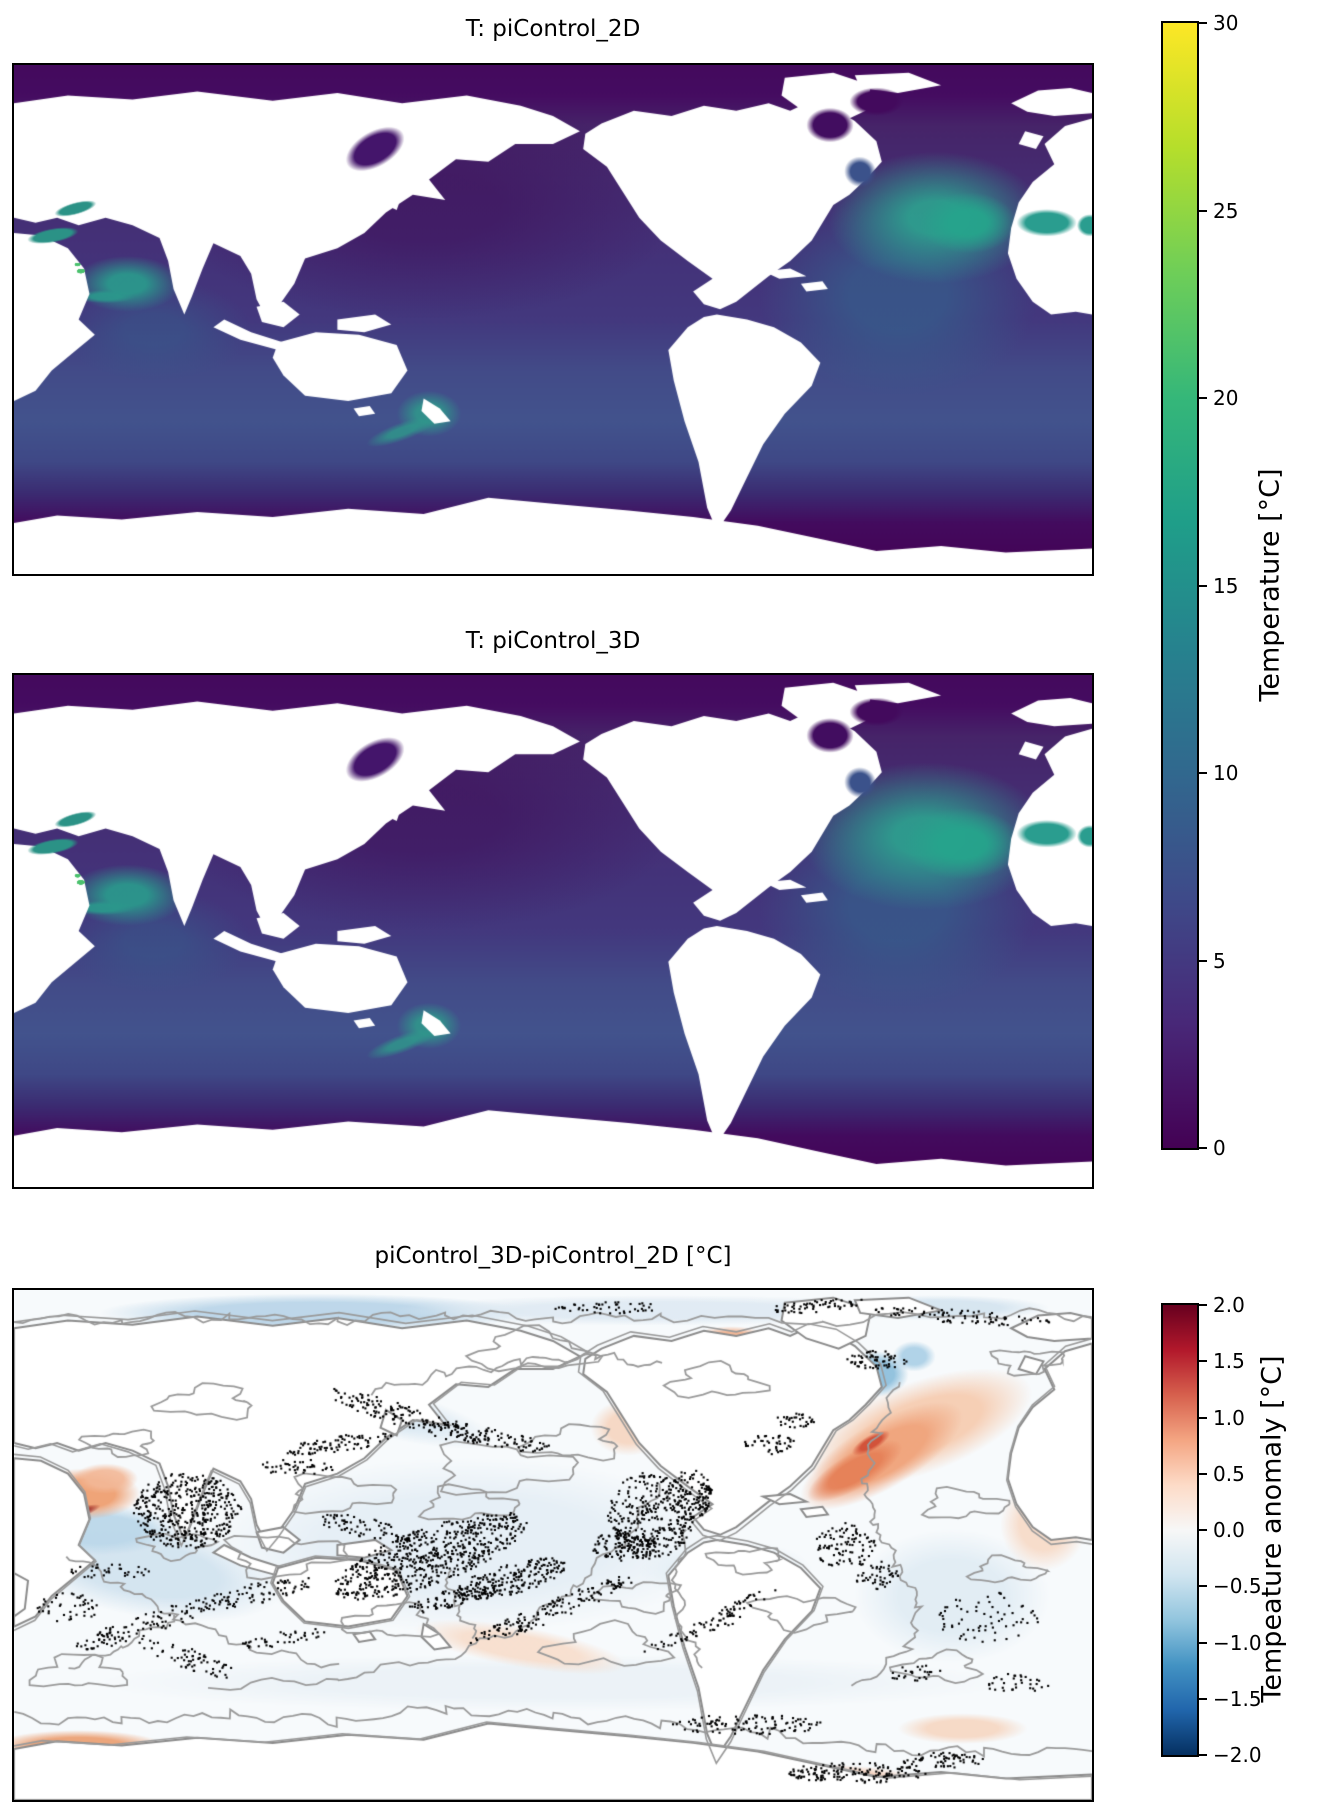 This screenshot has width=1320, height=1815. Describe the element at coordinates (1237, 1642) in the screenshot. I see `colorbar-tick-label: −1.0` at that location.